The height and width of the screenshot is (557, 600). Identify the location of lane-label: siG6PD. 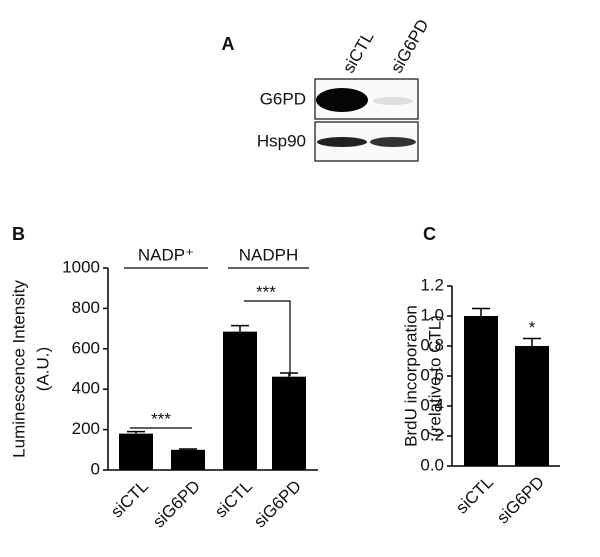
(410, 46).